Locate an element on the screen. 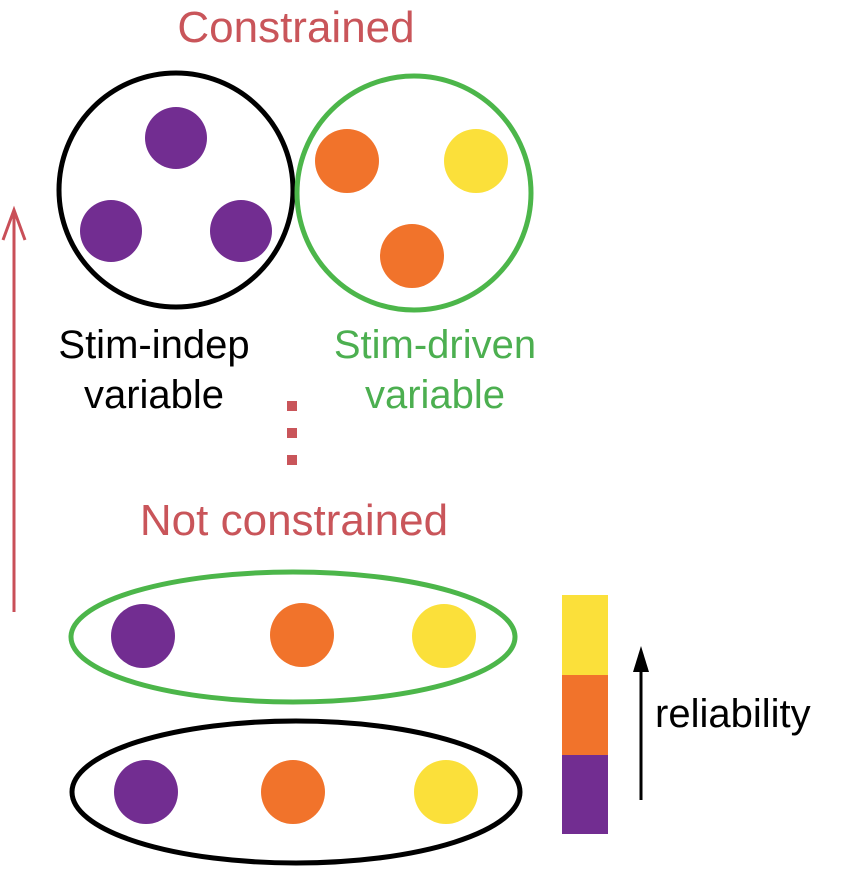 The width and height of the screenshot is (849, 877). reliability-color-scale is located at coordinates (585, 714).